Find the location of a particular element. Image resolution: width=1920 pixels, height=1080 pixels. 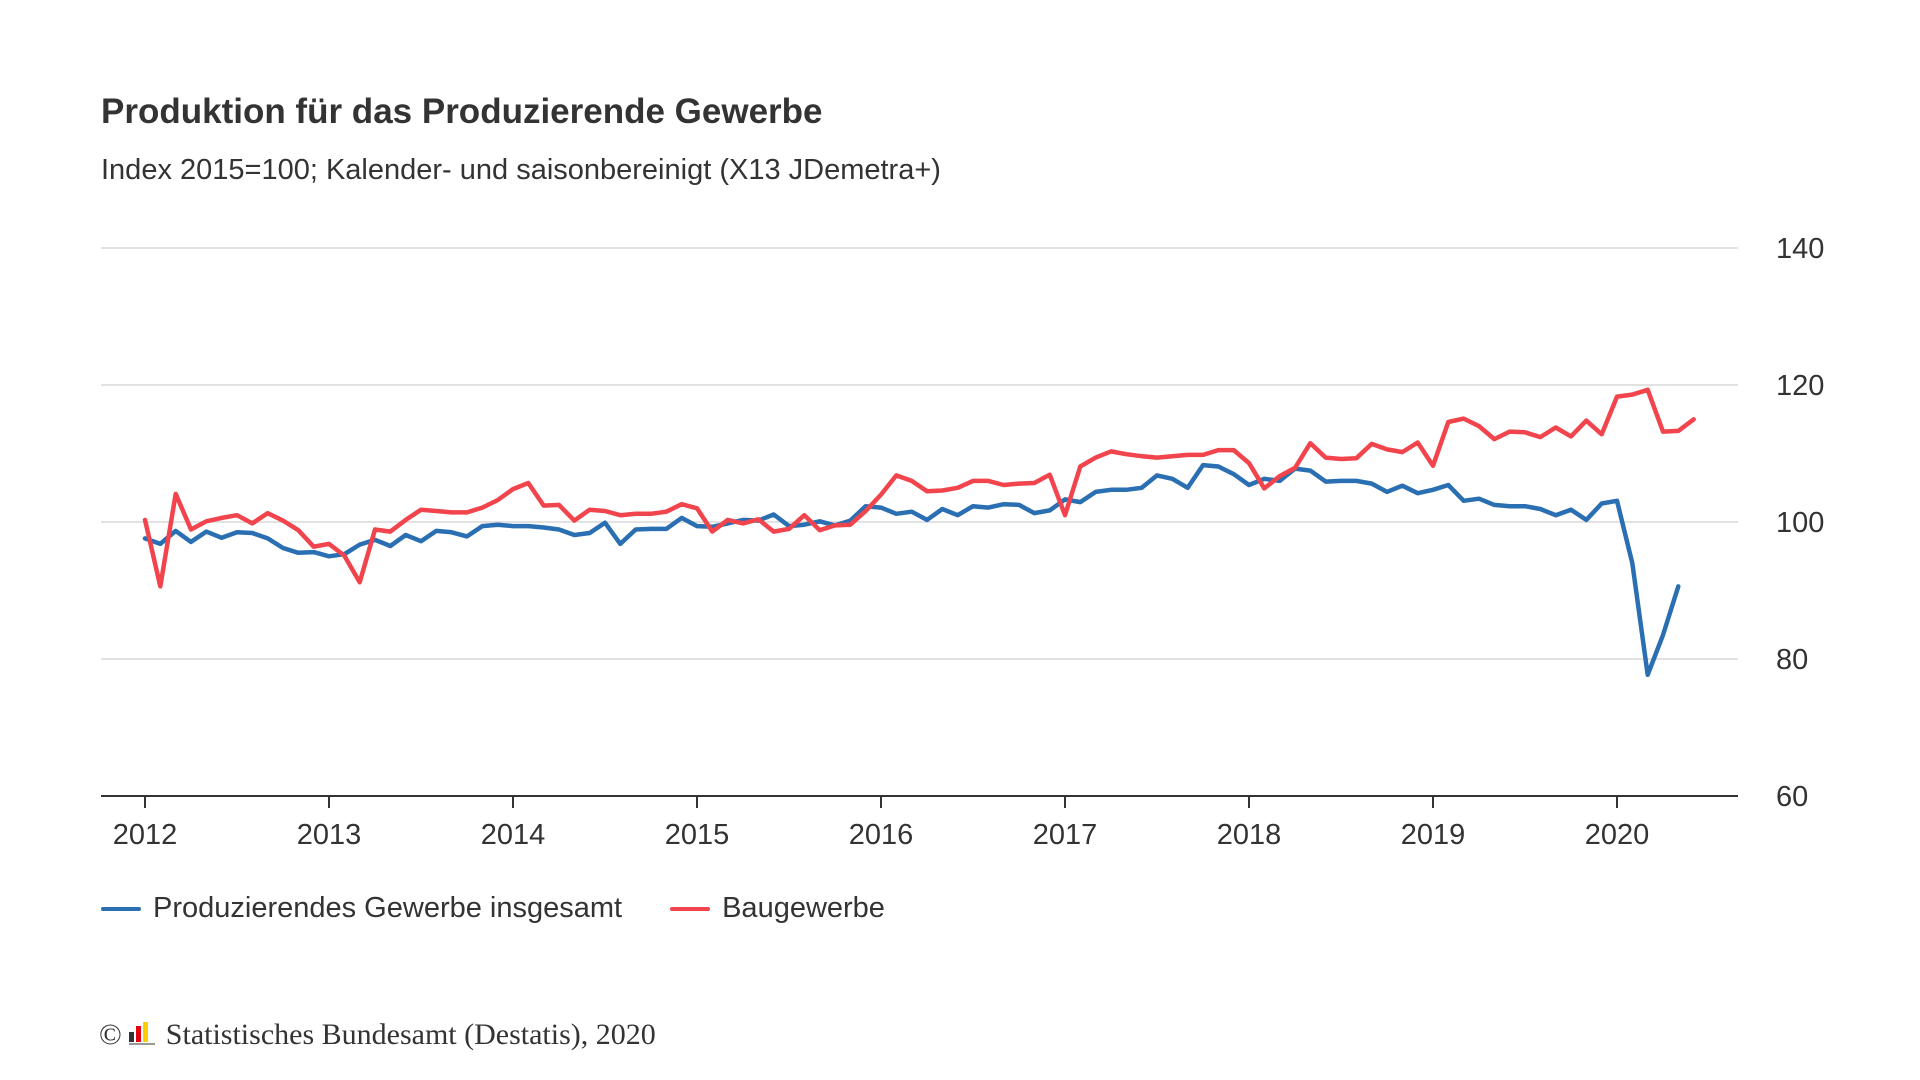

x-axis-ticks: 2012 2013 2014 2015 2016 2017 2018 2019 2020 is located at coordinates (881, 823).